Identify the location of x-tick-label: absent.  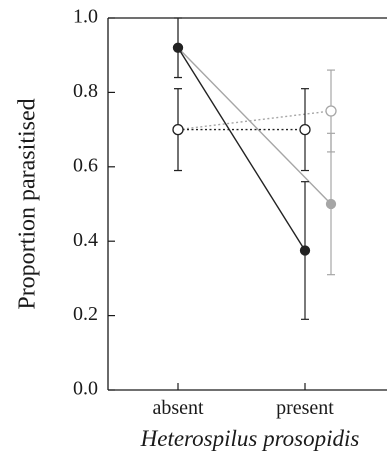
(178, 408).